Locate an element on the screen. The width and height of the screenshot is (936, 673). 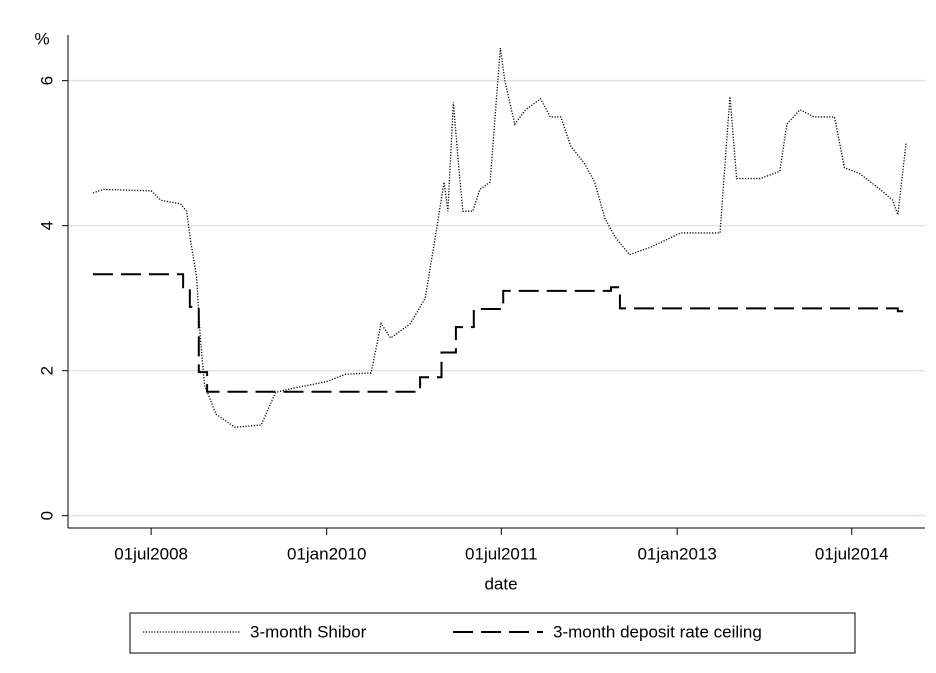
x-tick-label: 01jan2013 is located at coordinates (676, 553).